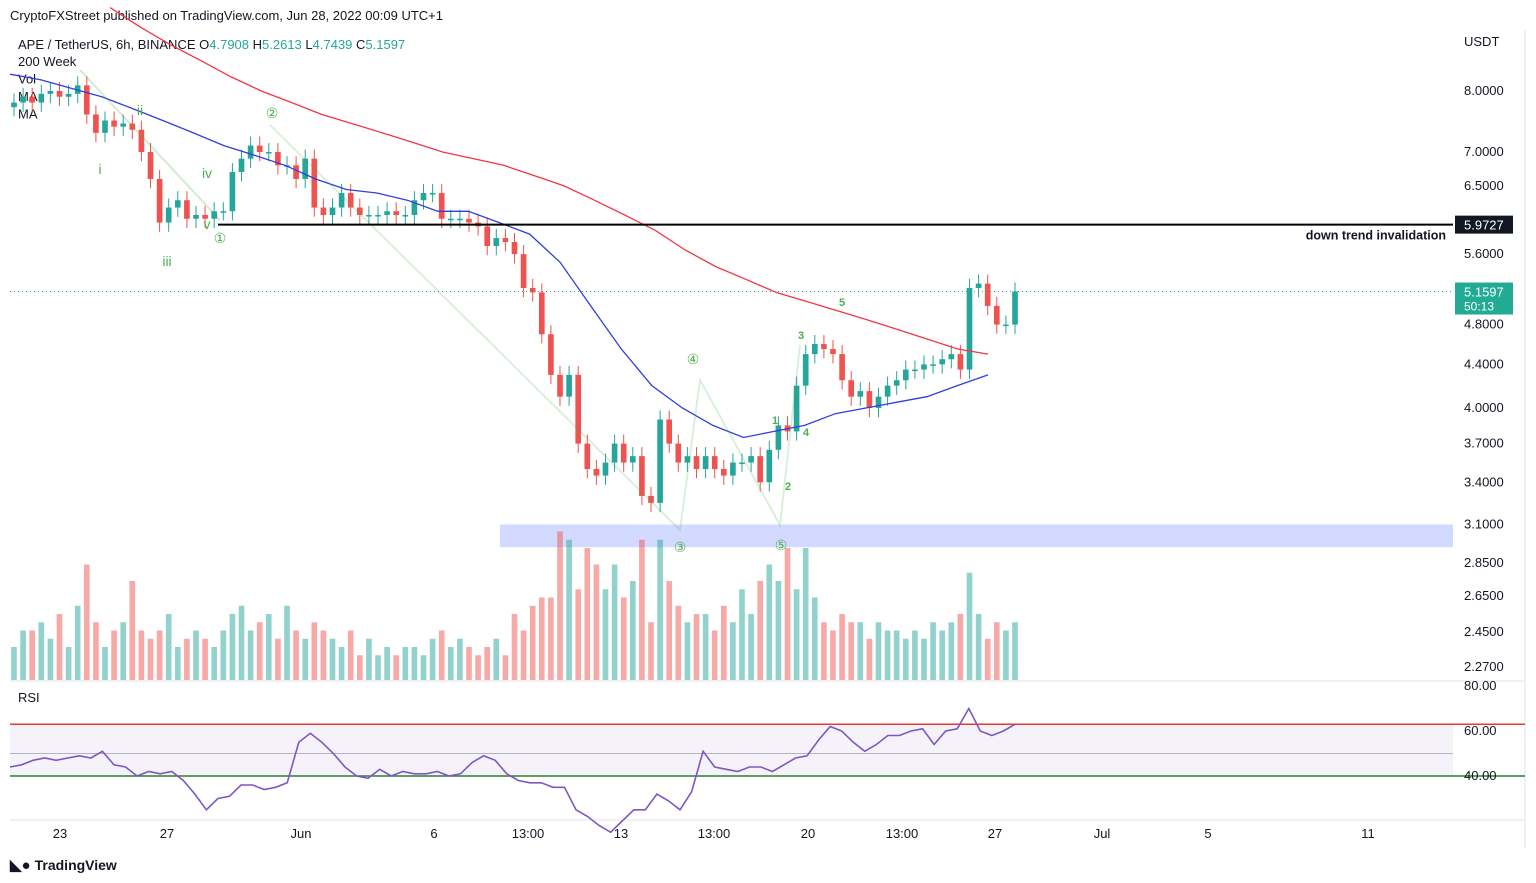 The width and height of the screenshot is (1536, 883). I want to click on support-zone, so click(976, 536).